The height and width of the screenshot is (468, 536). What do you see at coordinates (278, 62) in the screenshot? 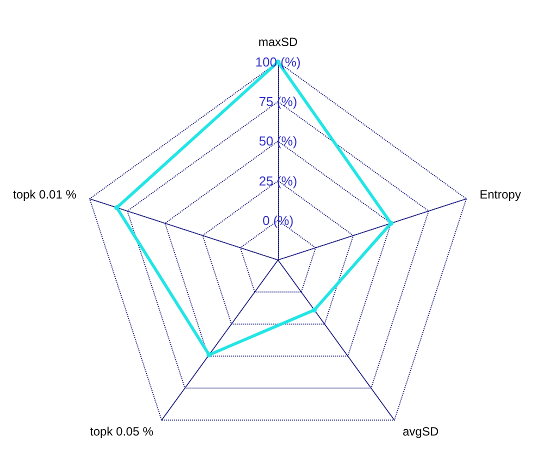
I see `y-tick-label: 100 (%)` at bounding box center [278, 62].